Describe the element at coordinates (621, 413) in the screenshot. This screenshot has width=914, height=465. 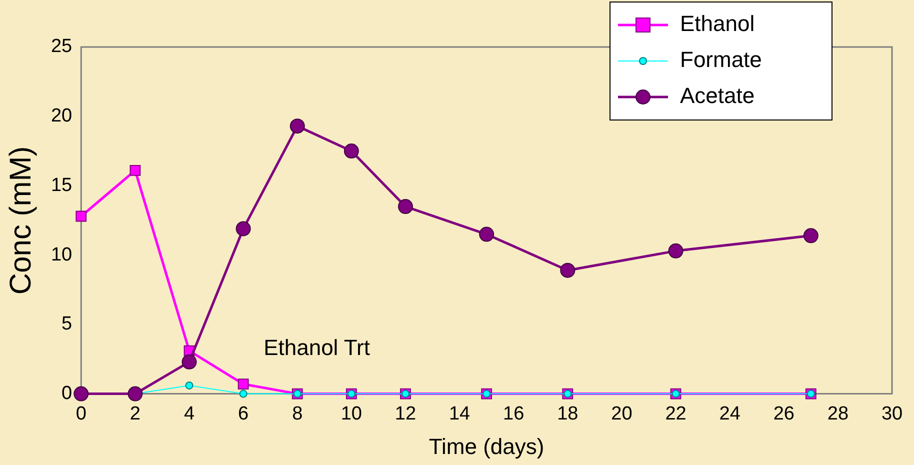
I see `x-tick-label: 20` at that location.